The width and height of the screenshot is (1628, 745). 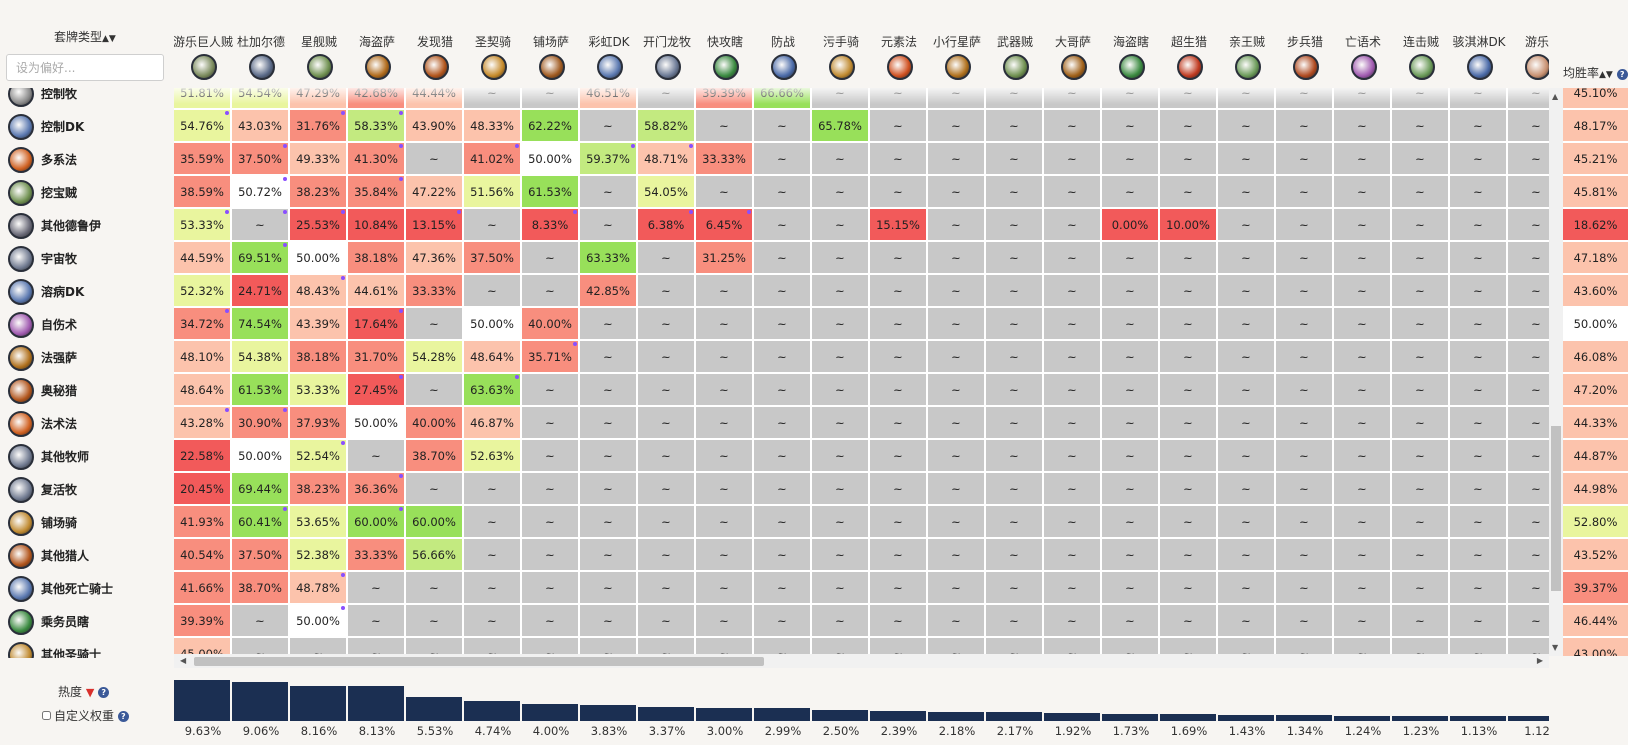 I want to click on matchup-cell: 52.32%, so click(x=202, y=290).